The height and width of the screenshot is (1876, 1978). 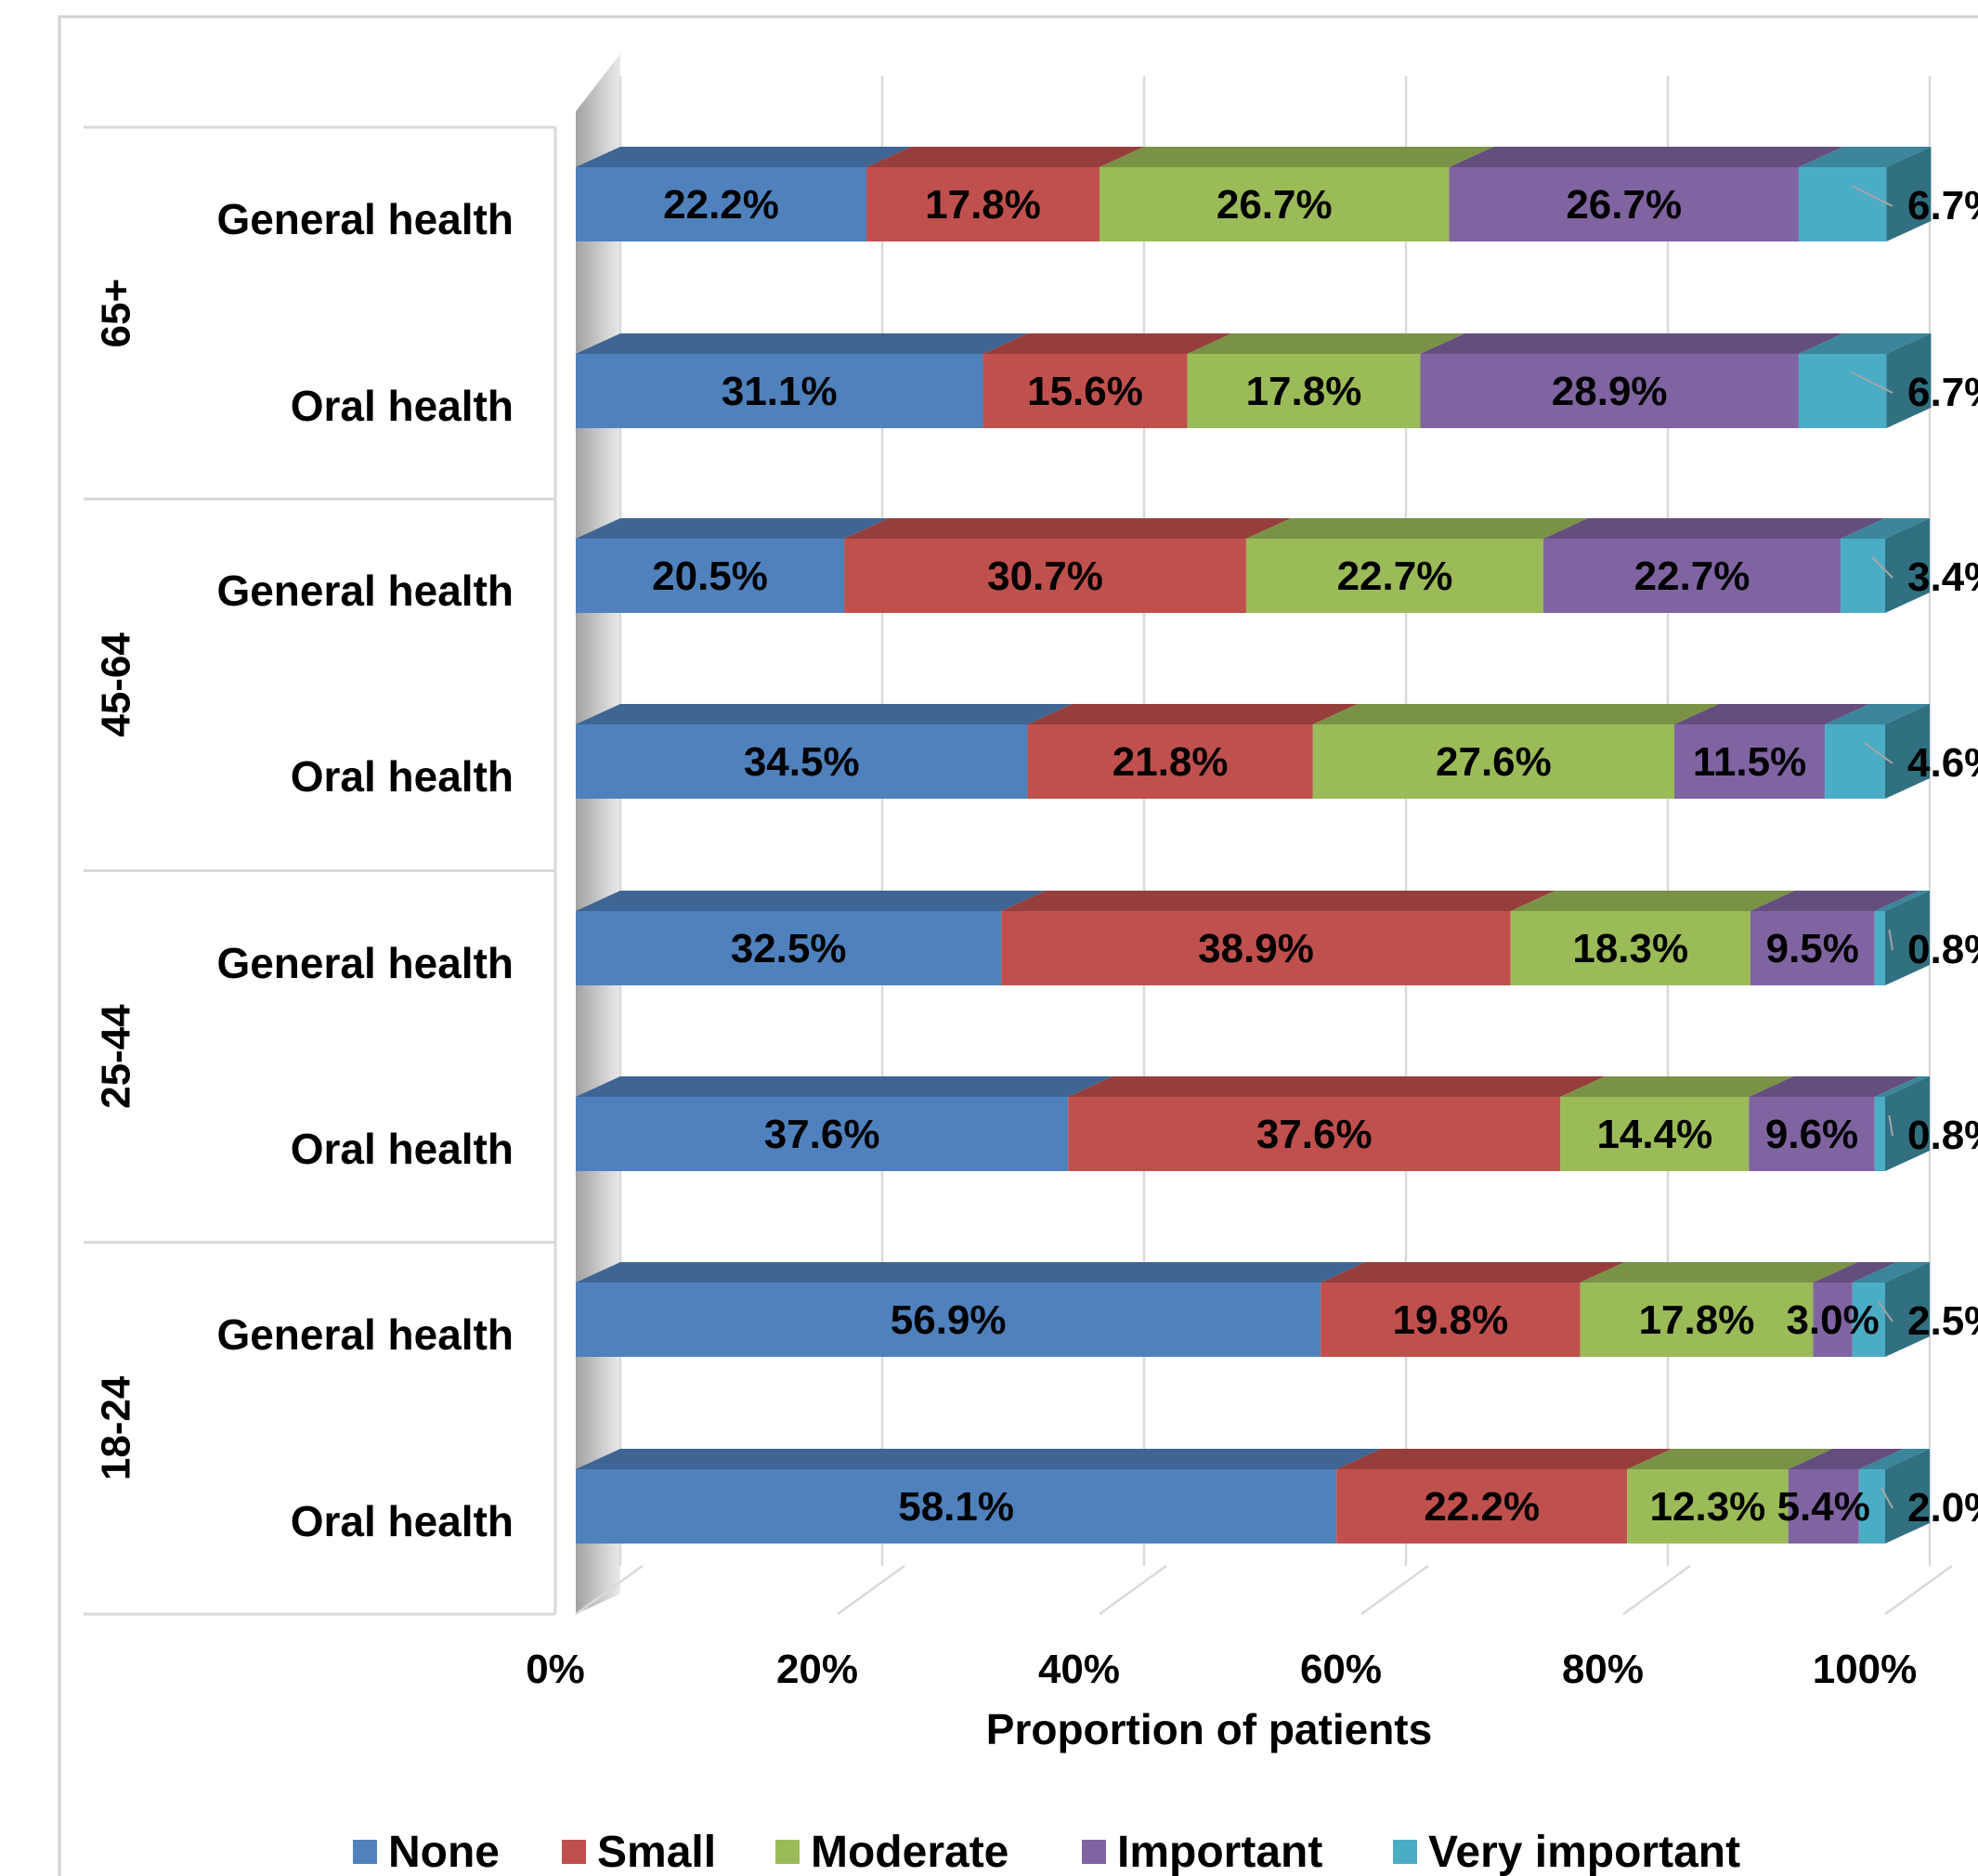 I want to click on data-label: 2.5%, so click(x=1942, y=1321).